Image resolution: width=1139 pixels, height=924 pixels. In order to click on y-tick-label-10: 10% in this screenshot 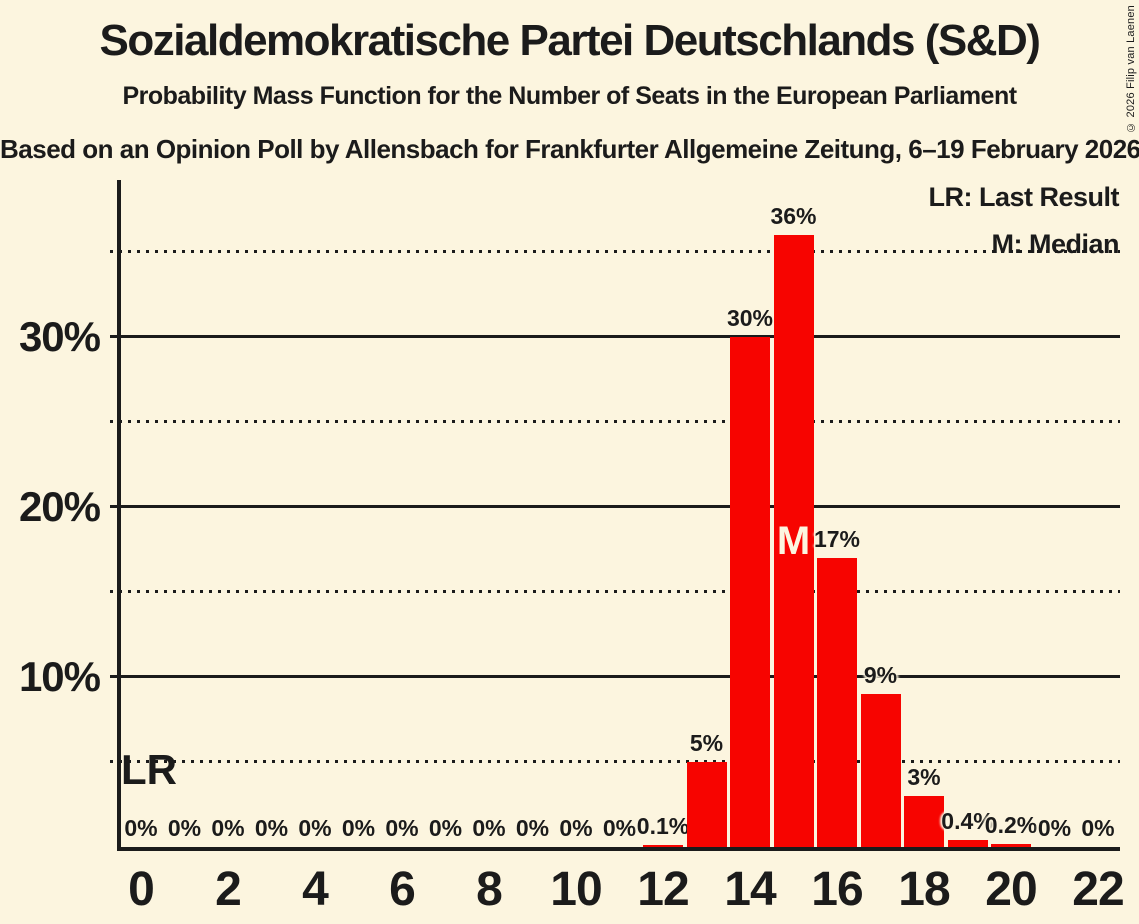, I will do `click(59, 676)`.